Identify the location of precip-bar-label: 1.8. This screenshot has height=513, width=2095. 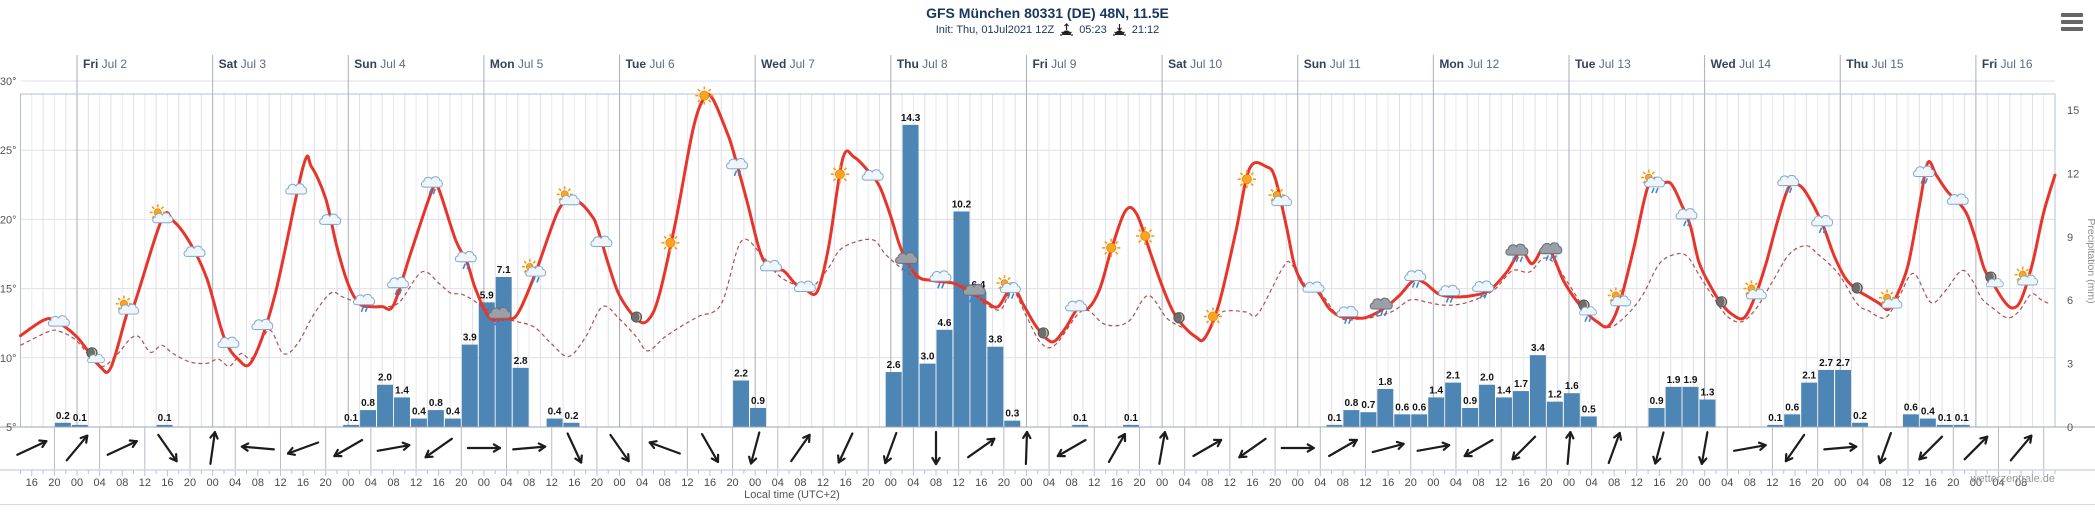
(1385, 382).